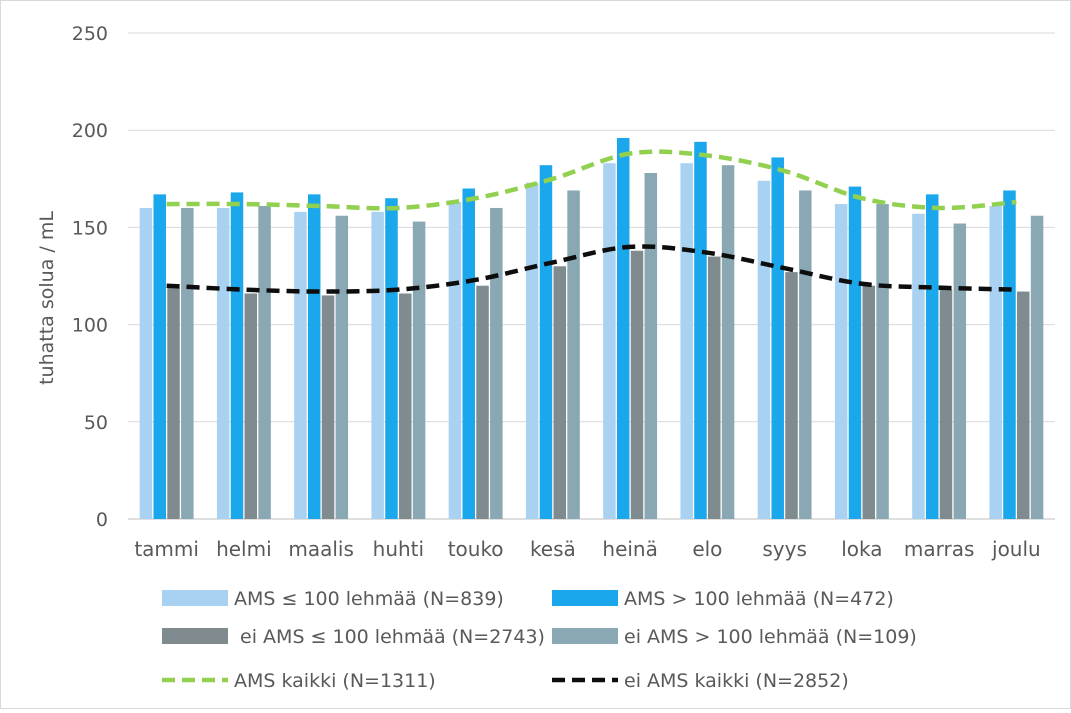  What do you see at coordinates (96, 423) in the screenshot?
I see `y-tick-label: 50` at bounding box center [96, 423].